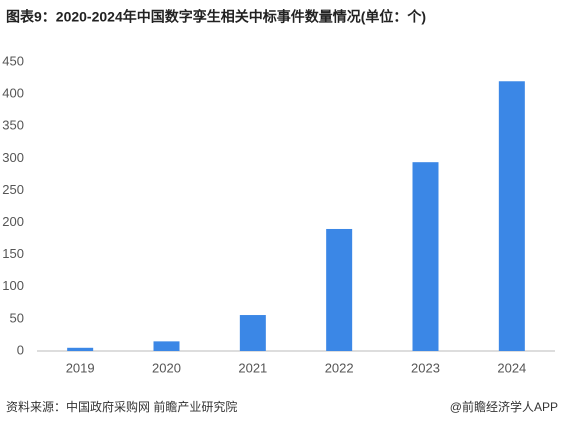 Image resolution: width=563 pixels, height=428 pixels. What do you see at coordinates (339, 367) in the screenshot?
I see `x-tick-label: 2022` at bounding box center [339, 367].